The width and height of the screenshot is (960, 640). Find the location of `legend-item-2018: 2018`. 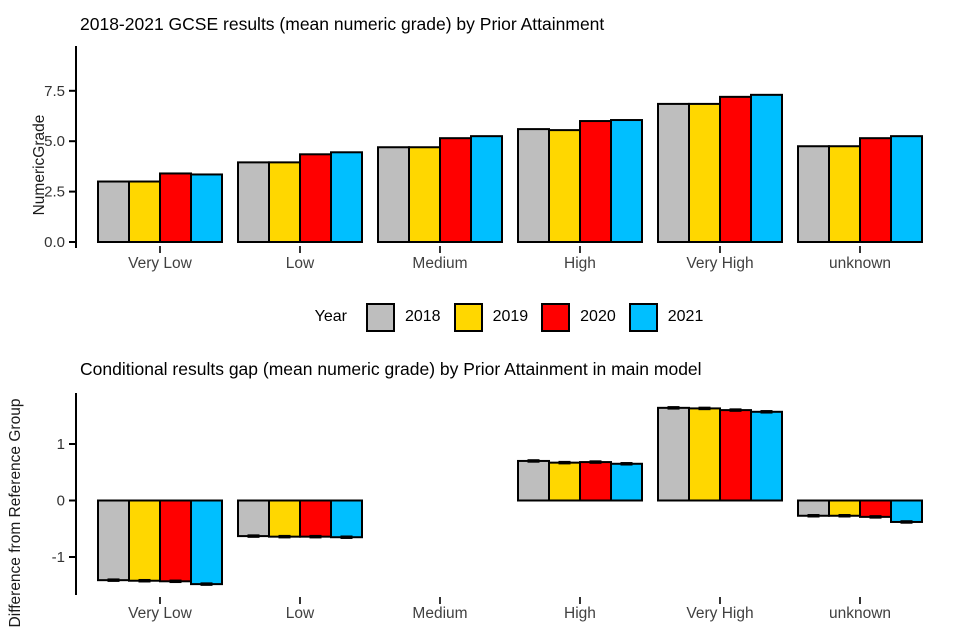

legend-item-2018: 2018 is located at coordinates (403, 317).